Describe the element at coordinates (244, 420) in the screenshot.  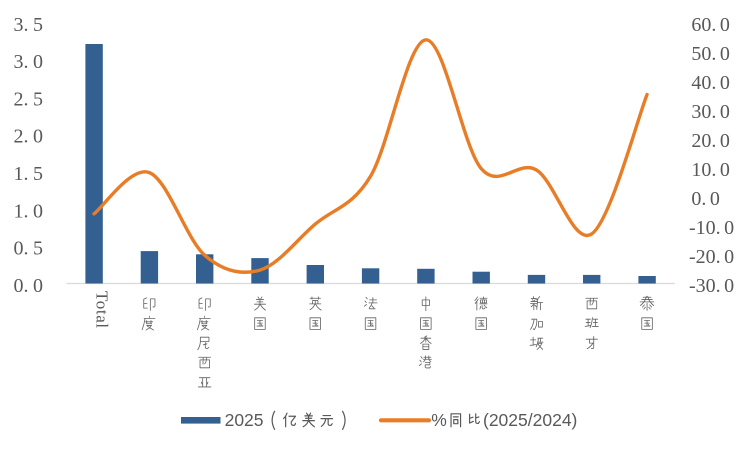
I see `svg-text: 2025` at that location.